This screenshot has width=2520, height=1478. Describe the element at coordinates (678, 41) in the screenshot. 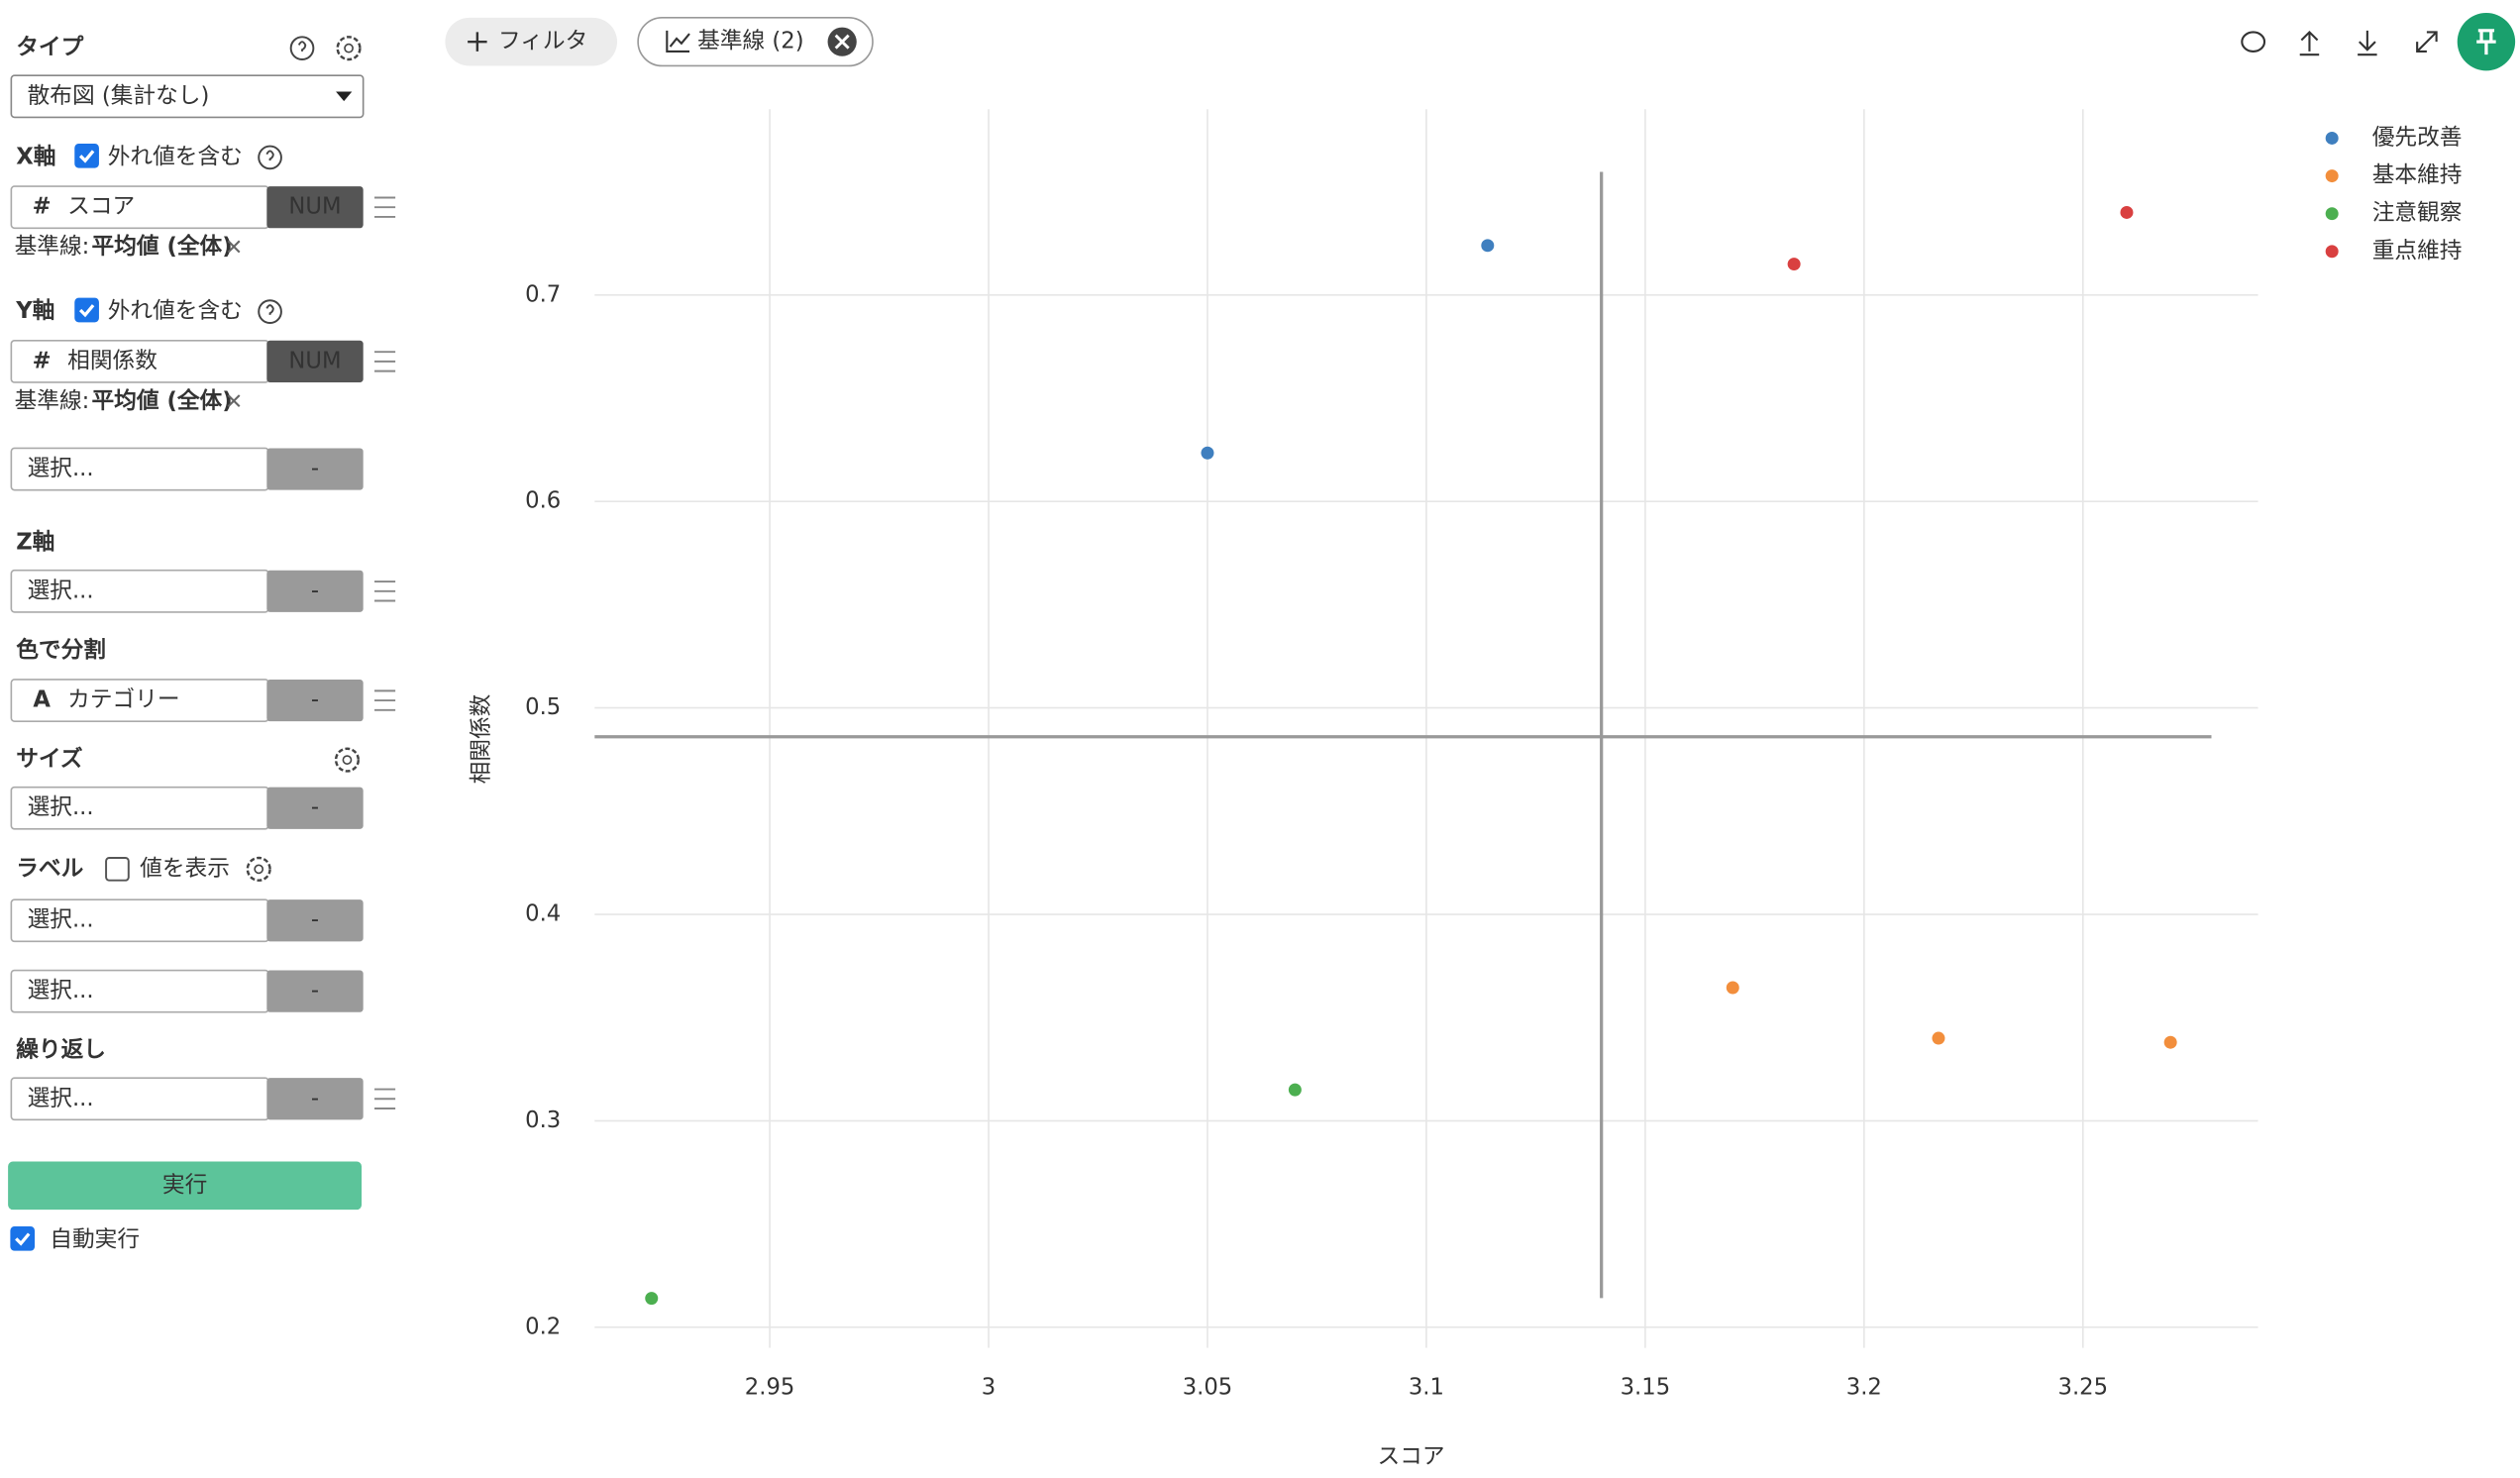

I see `chart-icon` at that location.